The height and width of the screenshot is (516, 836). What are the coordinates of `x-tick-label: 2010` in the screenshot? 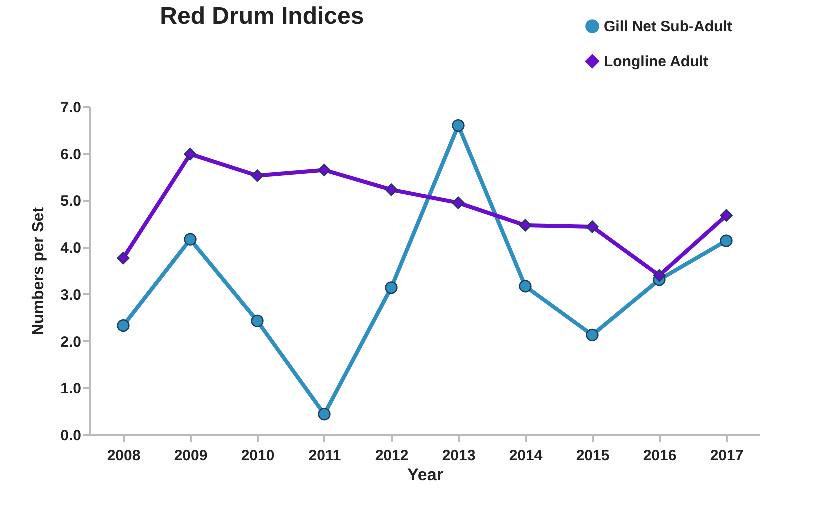 It's located at (258, 456).